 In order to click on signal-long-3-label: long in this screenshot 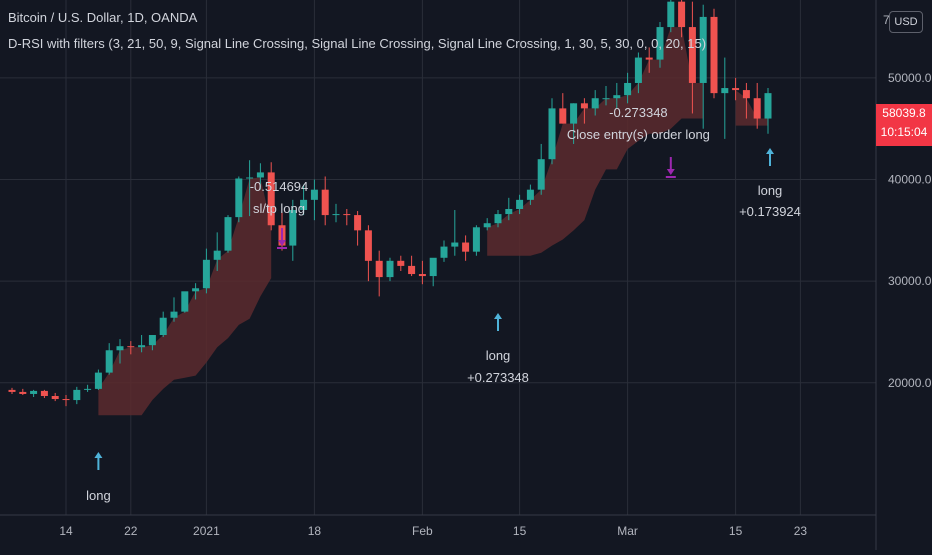, I will do `click(770, 190)`.